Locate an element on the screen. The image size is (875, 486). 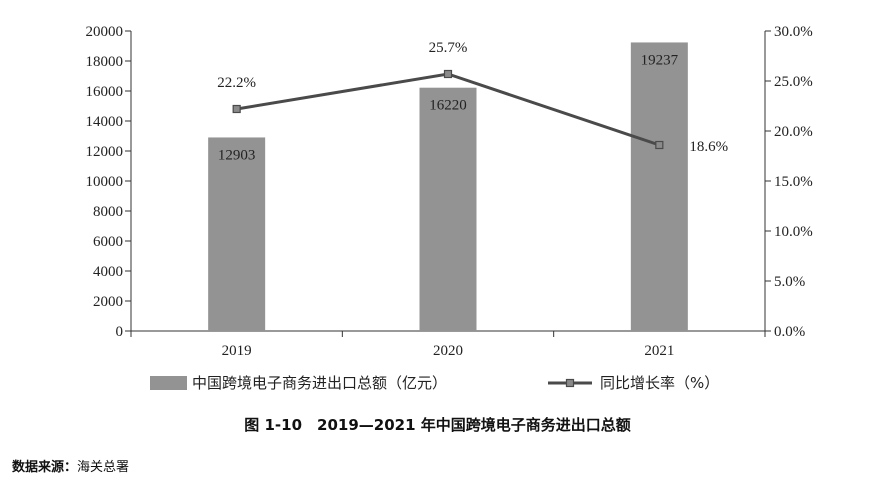
bar-value-label: 19237 is located at coordinates (660, 60).